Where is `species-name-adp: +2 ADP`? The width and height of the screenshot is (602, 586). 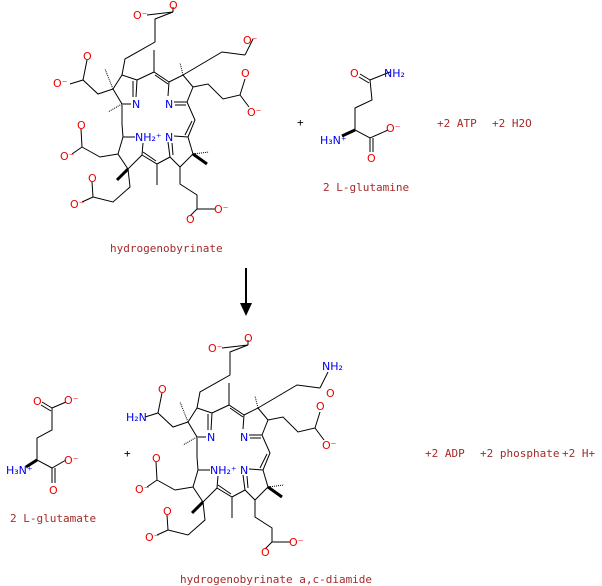
species-name-adp: +2 ADP is located at coordinates (445, 453).